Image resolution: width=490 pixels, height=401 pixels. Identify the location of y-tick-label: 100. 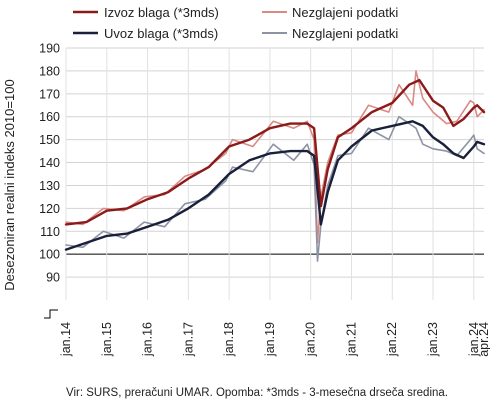
(49, 255).